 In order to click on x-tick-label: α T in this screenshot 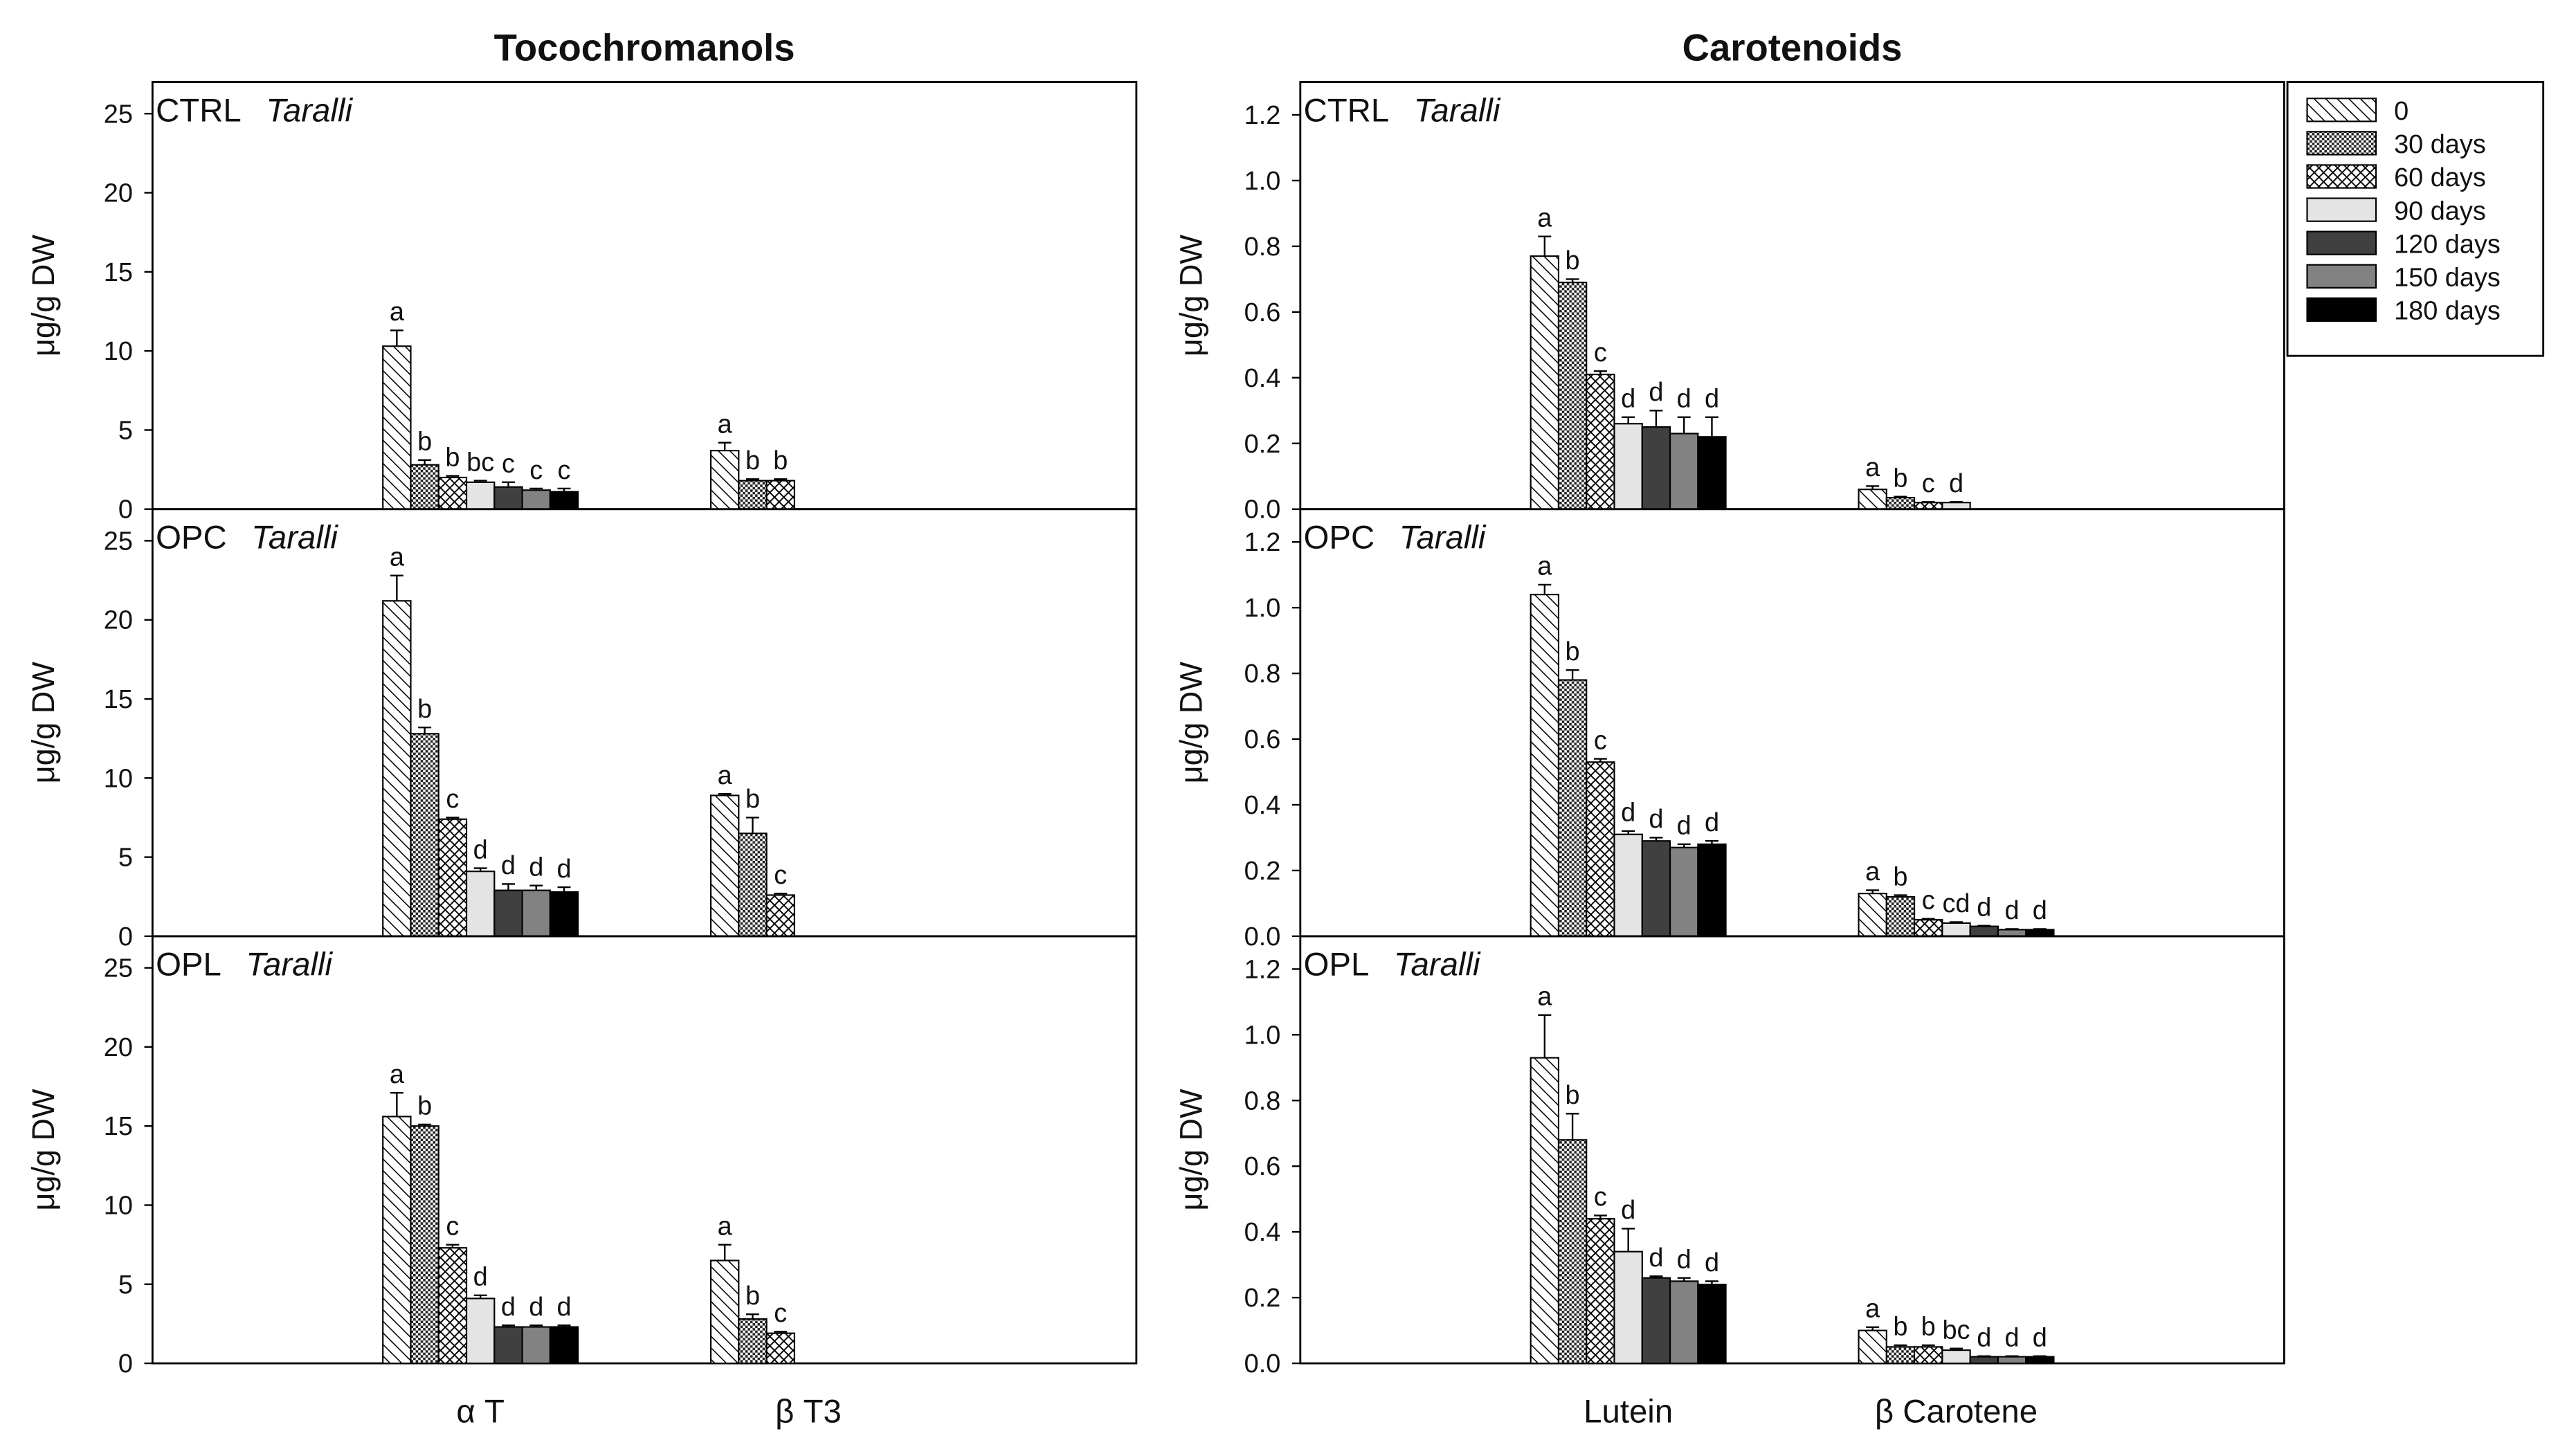, I will do `click(481, 1411)`.